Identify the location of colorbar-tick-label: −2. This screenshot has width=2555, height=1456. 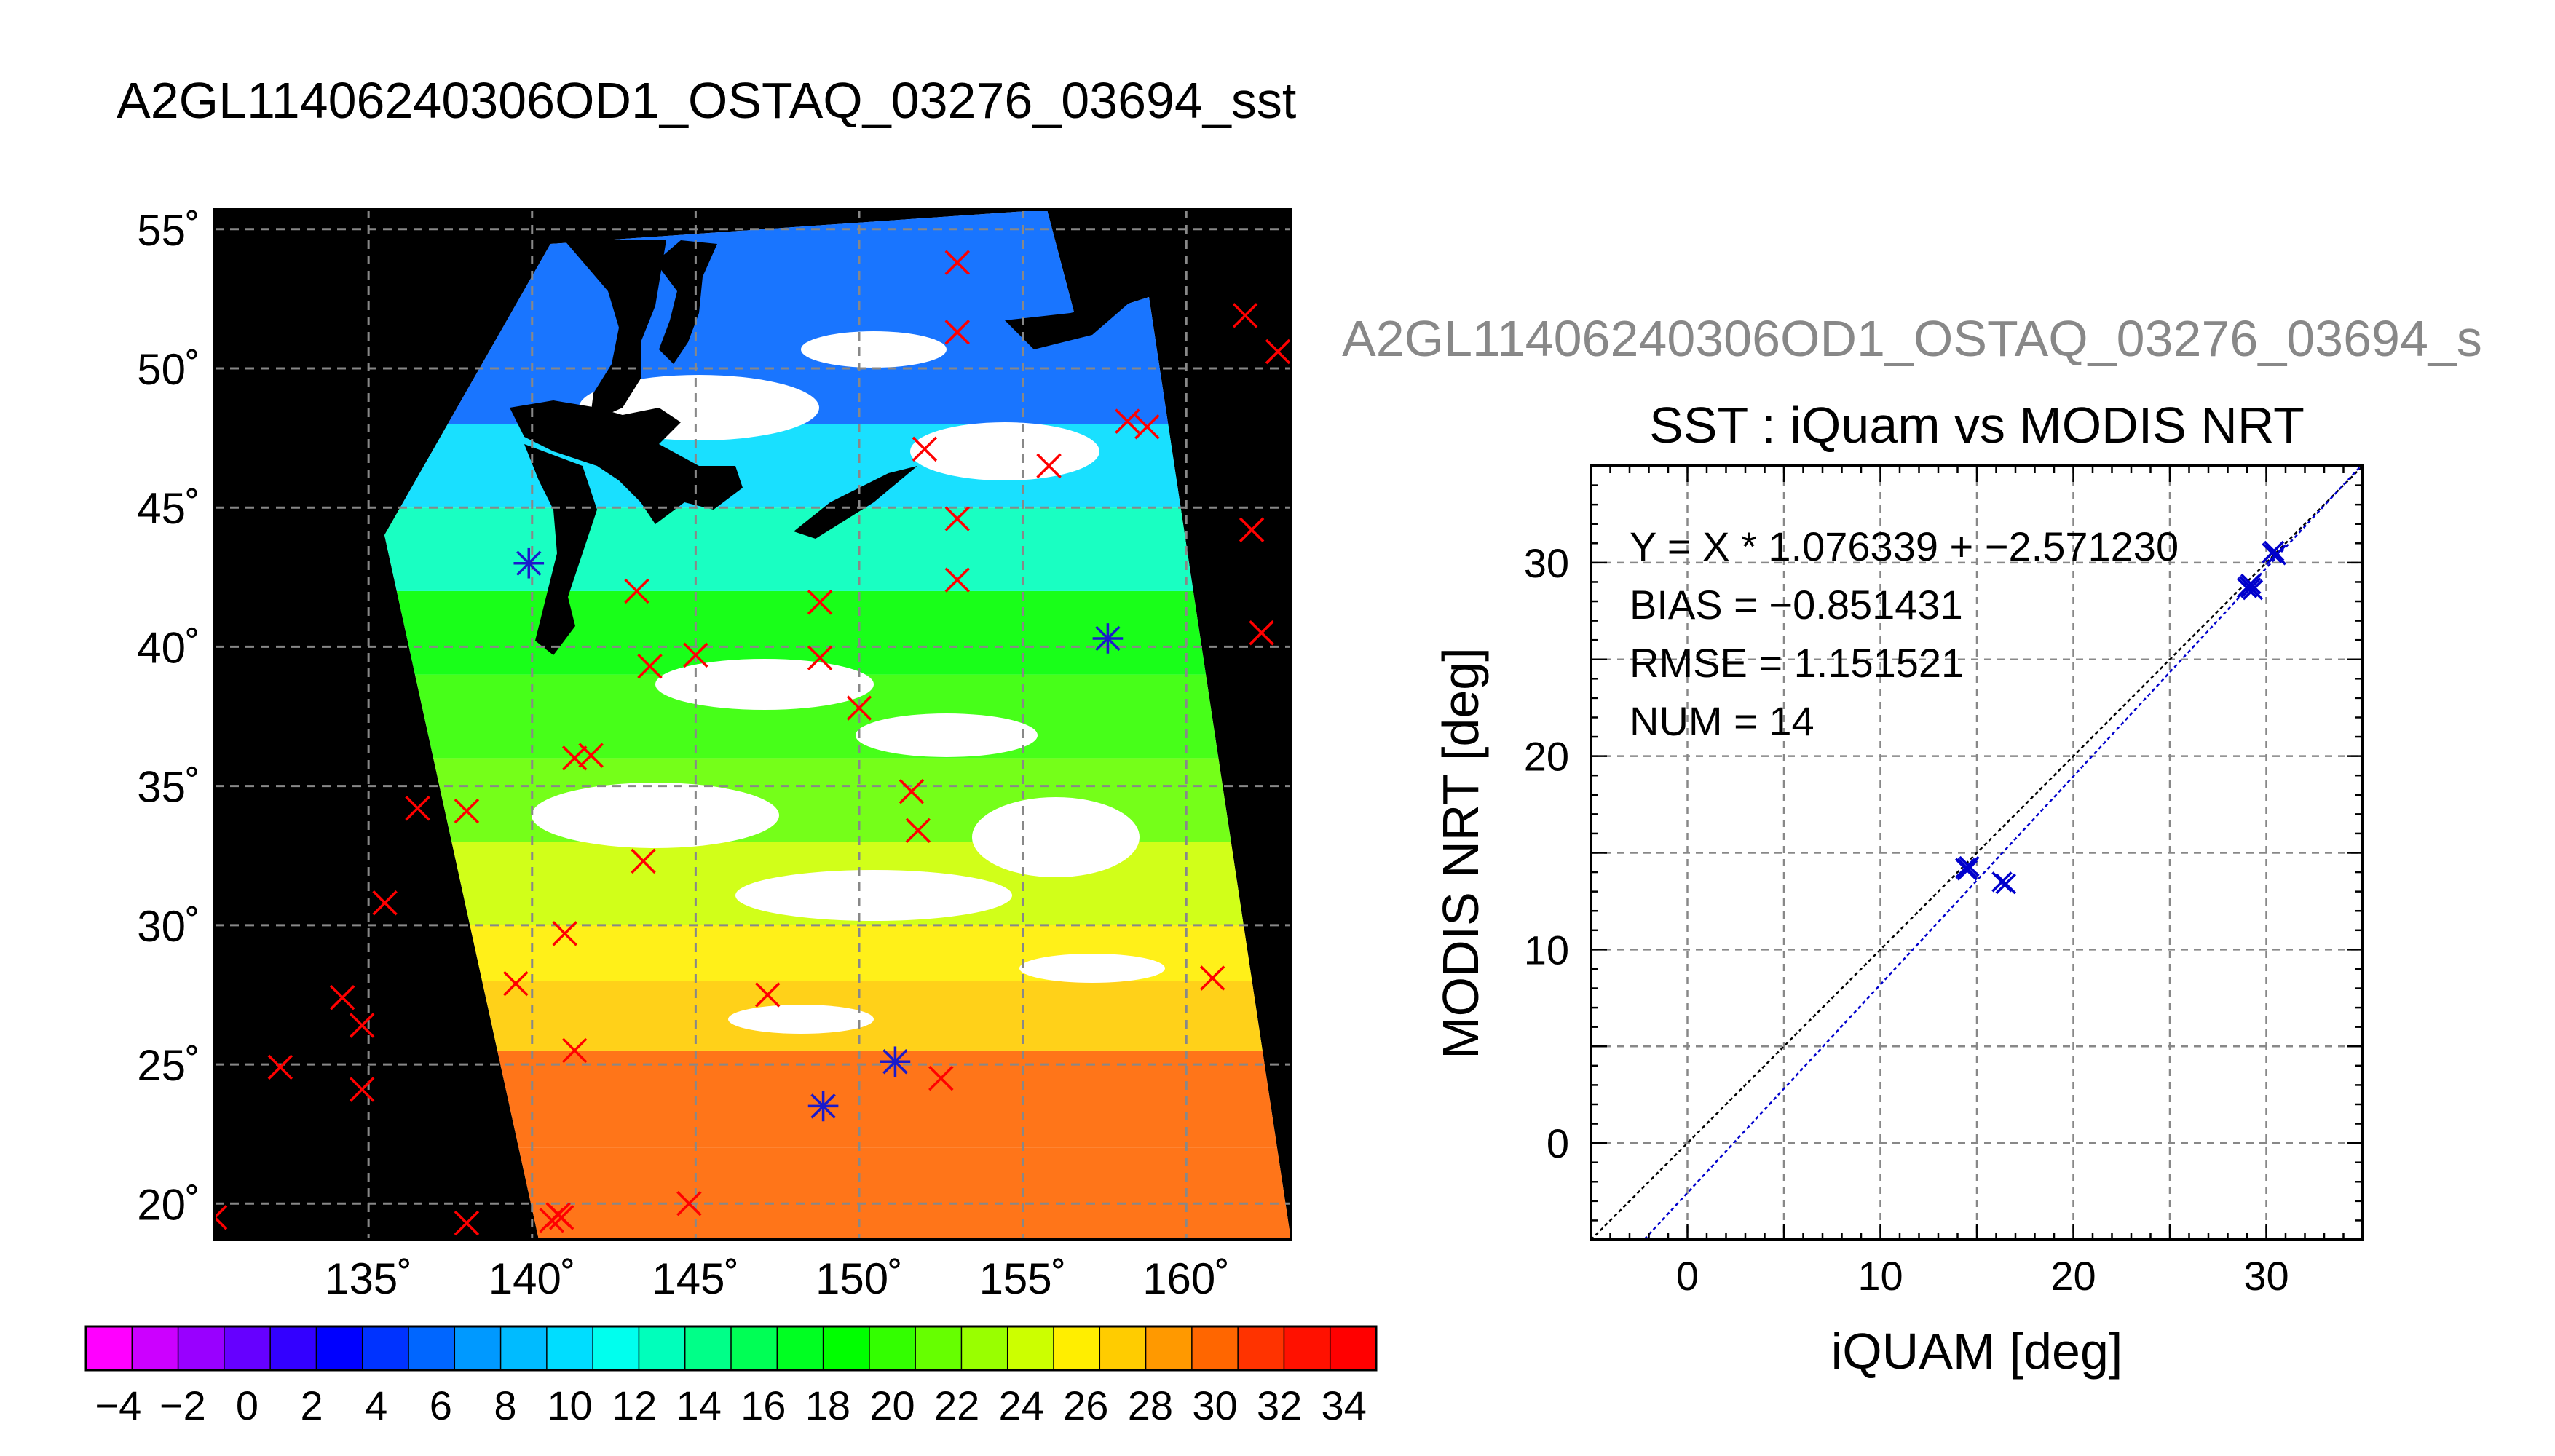
(182, 1405).